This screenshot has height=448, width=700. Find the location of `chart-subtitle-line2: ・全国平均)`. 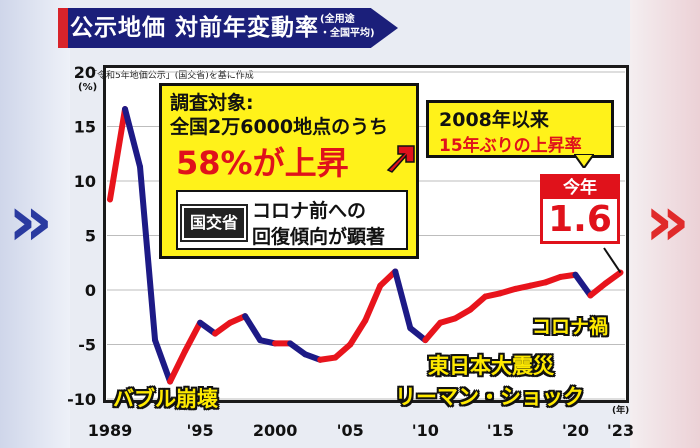

chart-subtitle-line2: ・全国平均) is located at coordinates (347, 33).